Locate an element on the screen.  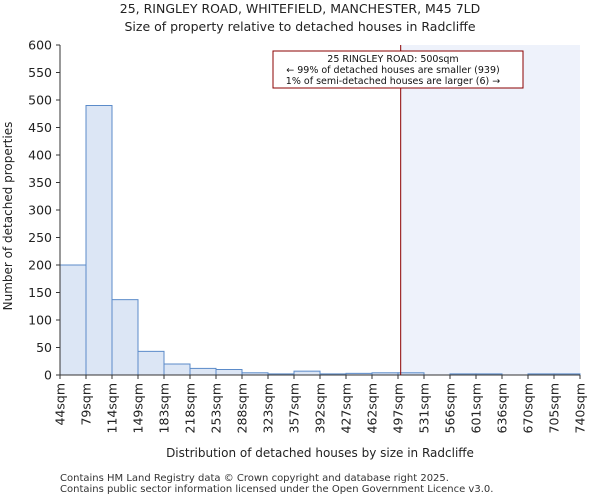
x-tick-label: 705sqm is located at coordinates (554, 408).